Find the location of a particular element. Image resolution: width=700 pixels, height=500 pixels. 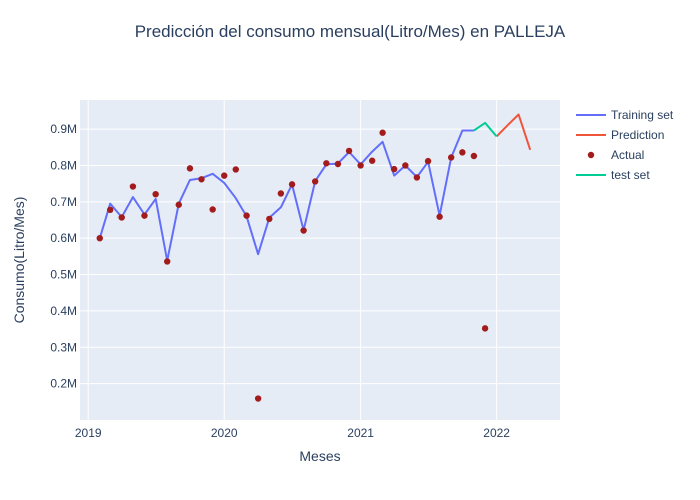

y-tick-label: 0.2M is located at coordinates (63, 384).